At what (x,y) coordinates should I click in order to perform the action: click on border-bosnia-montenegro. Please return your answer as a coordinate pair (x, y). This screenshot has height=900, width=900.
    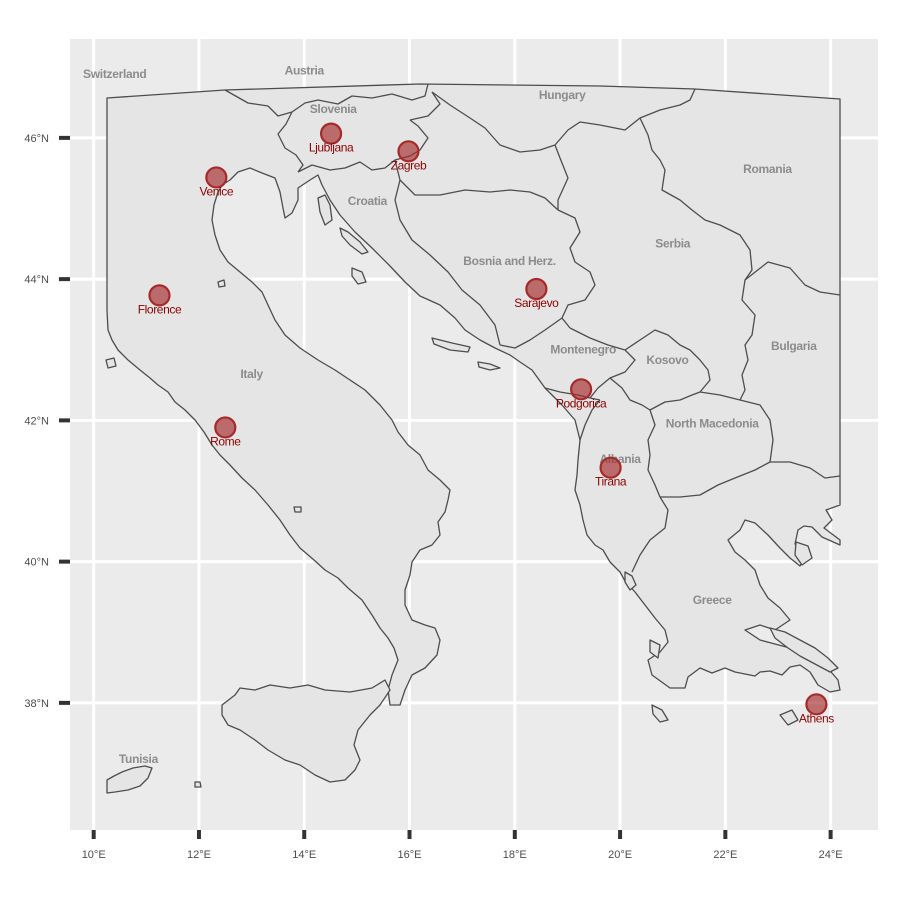
    Looking at the image, I should click on (531, 333).